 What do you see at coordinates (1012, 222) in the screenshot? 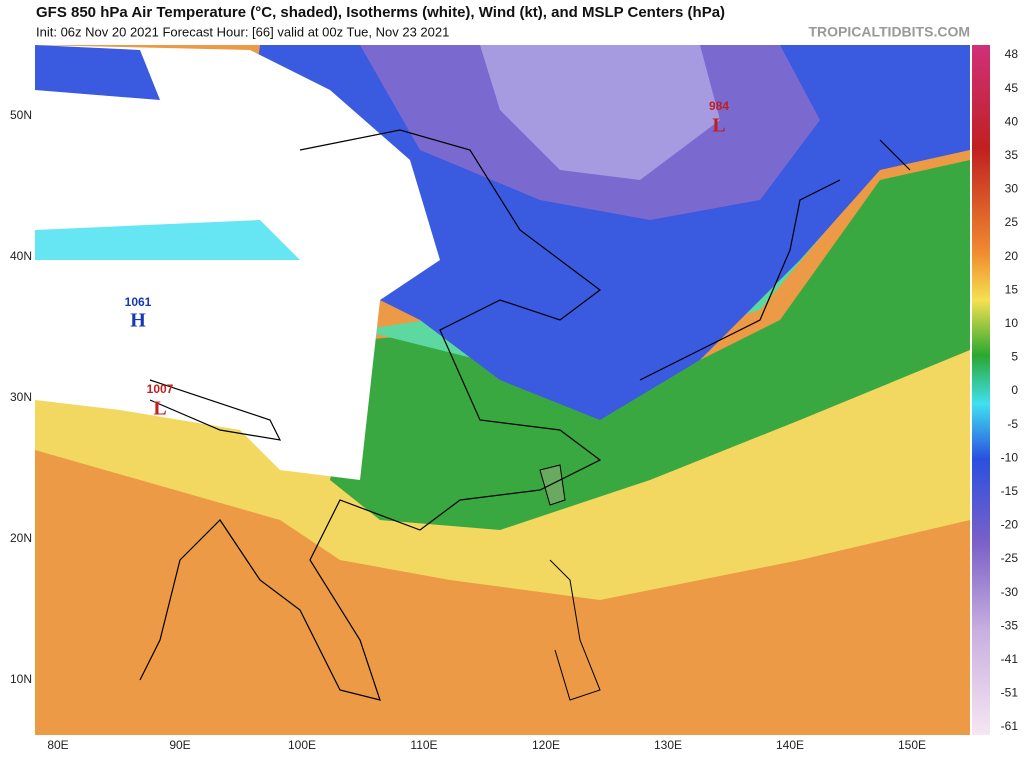
I see `colorbar-label: 25` at bounding box center [1012, 222].